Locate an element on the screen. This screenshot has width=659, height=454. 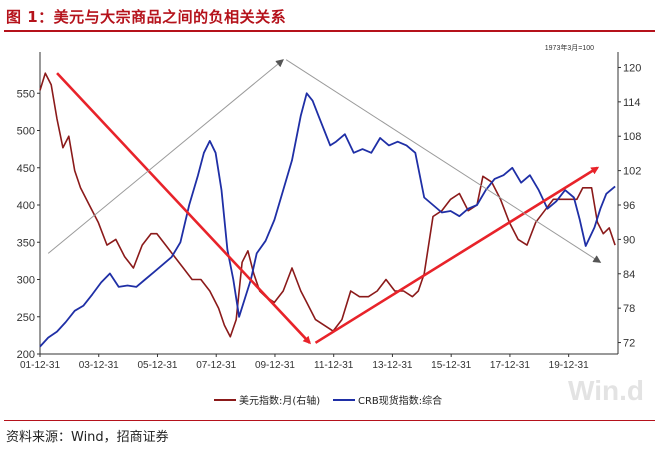
left-axis: 200 250 300 350 400 450 500 550 is located at coordinates (29, 206).